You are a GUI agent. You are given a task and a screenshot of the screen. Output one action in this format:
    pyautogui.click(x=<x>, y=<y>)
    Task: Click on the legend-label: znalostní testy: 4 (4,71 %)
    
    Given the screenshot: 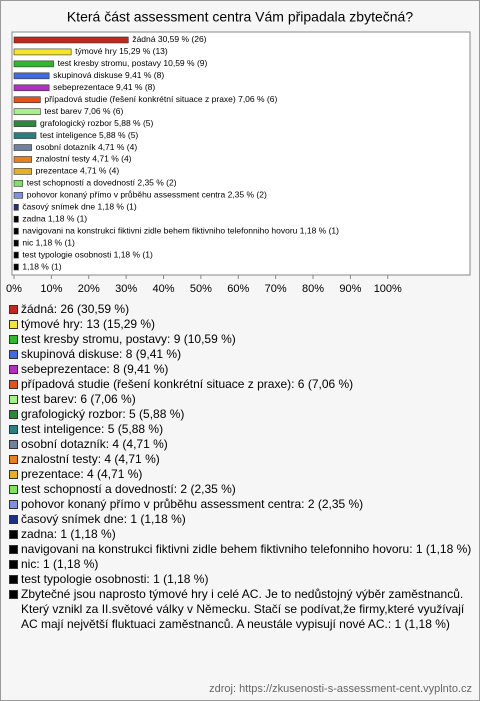 What is the action you would take?
    pyautogui.click(x=90, y=459)
    